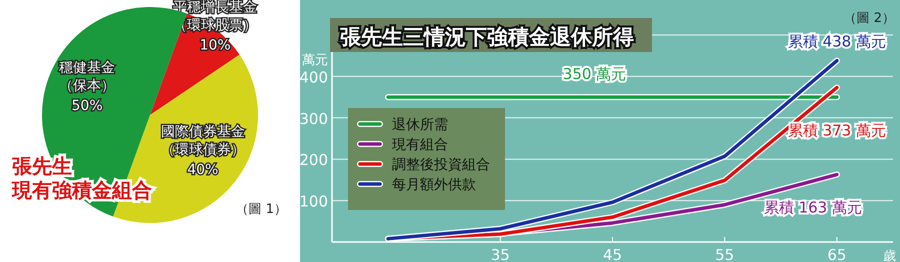 The width and height of the screenshot is (900, 262). Describe the element at coordinates (869, 18) in the screenshot. I see `text: （圖 2）` at that location.